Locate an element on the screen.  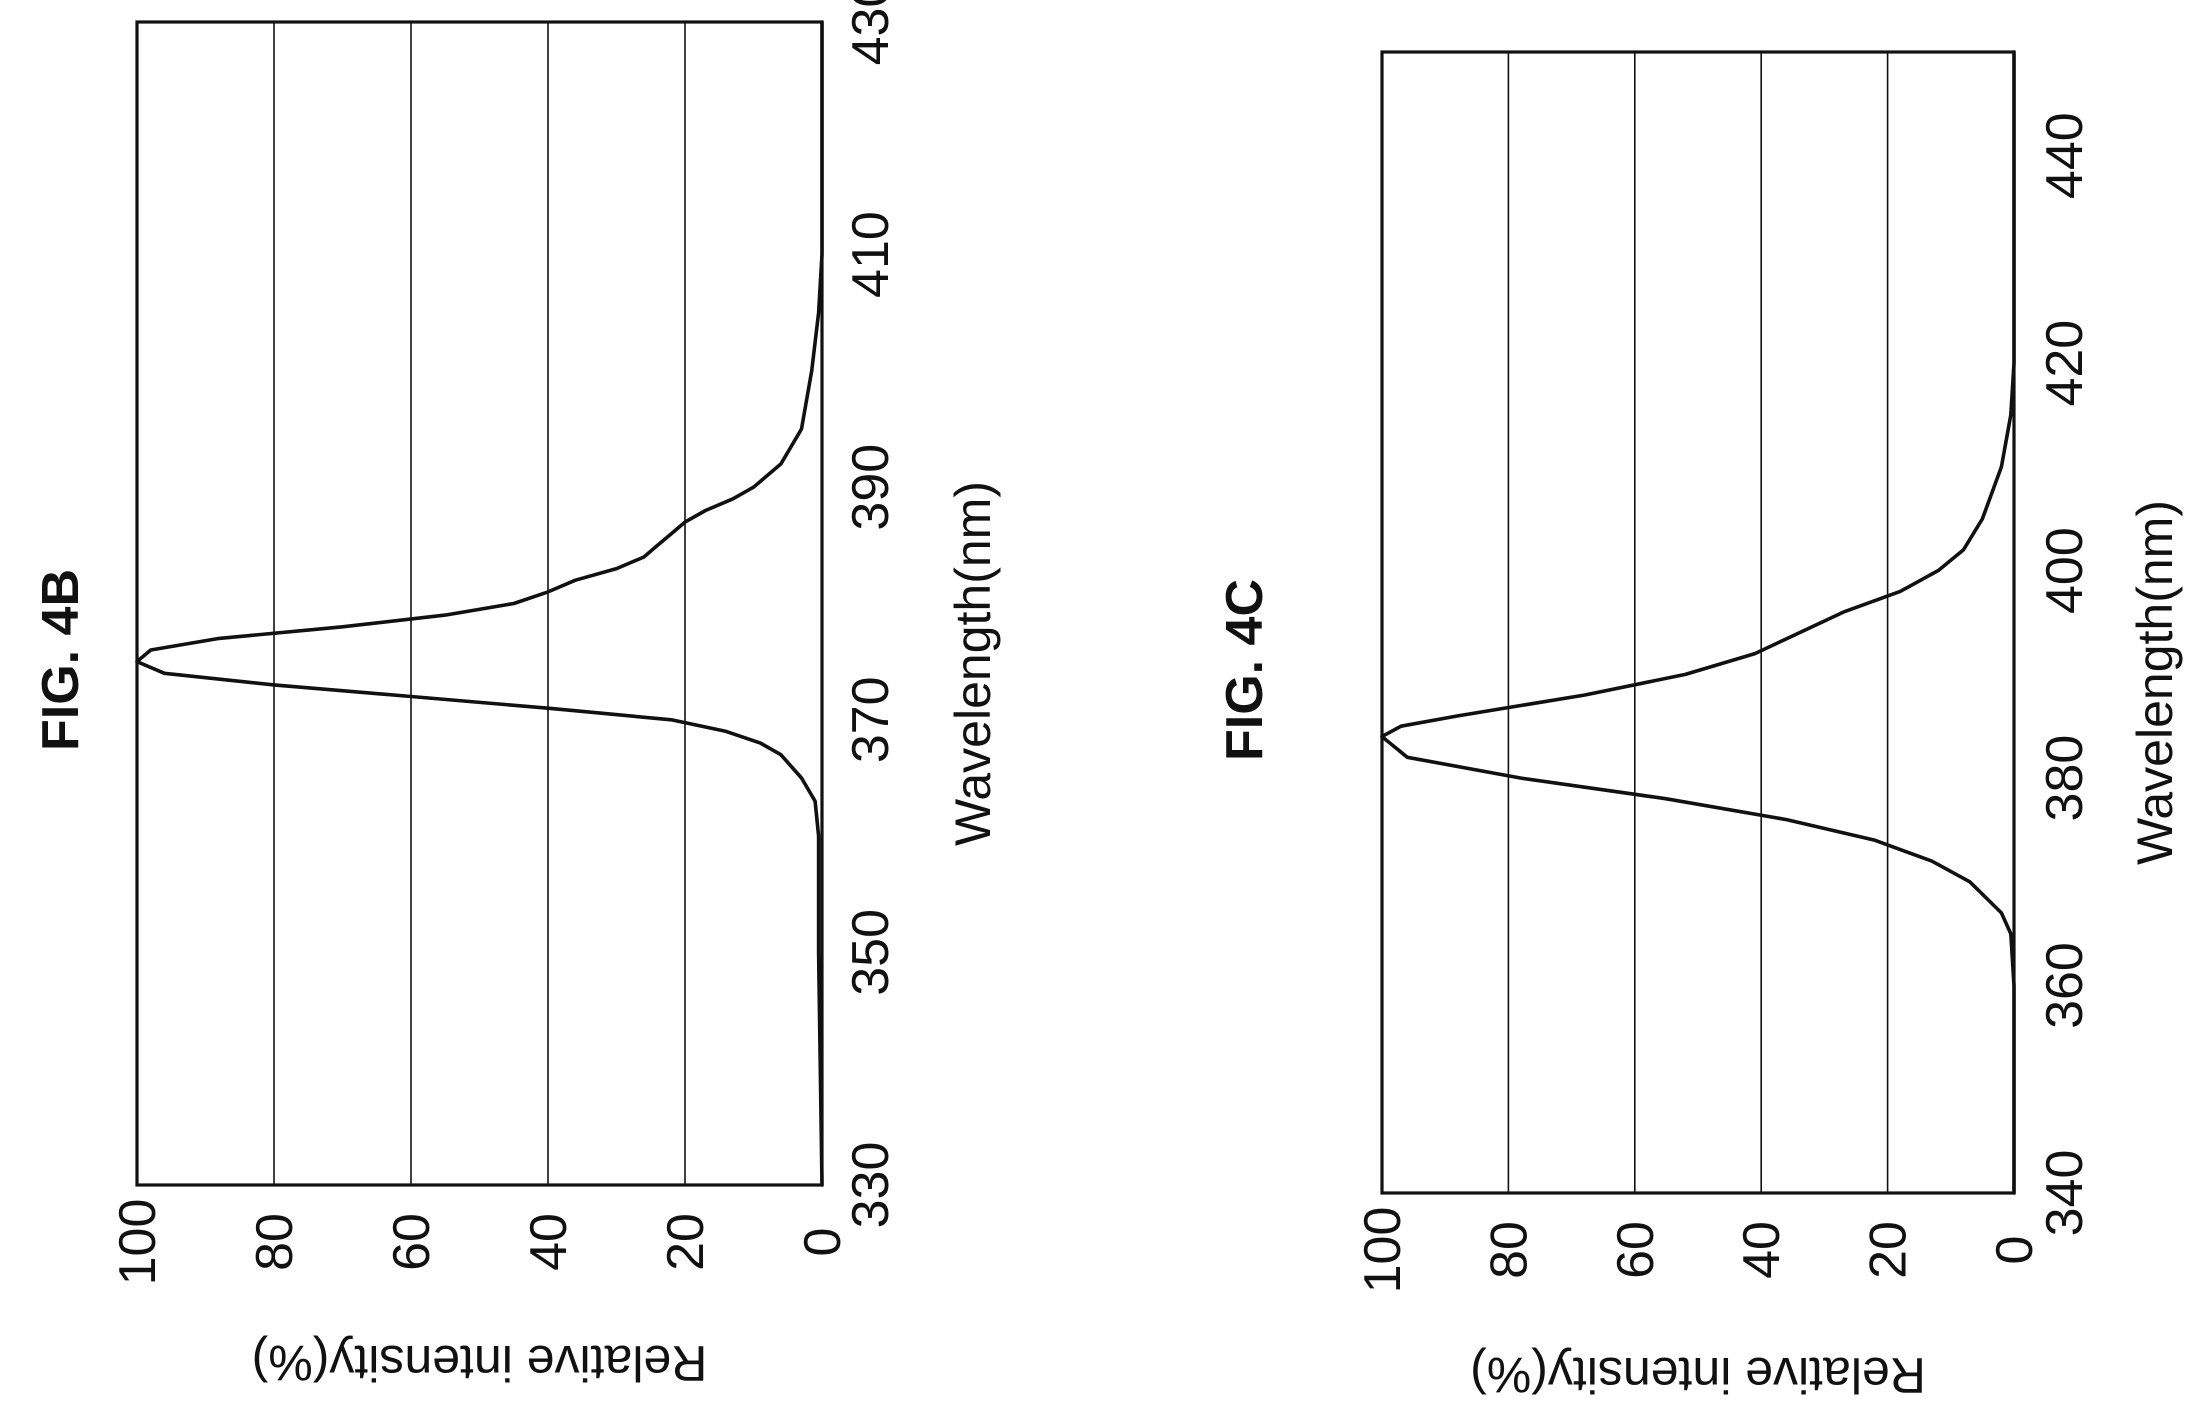
4b-x-axis-title: Wavelength(nm) is located at coordinates (973, 663).